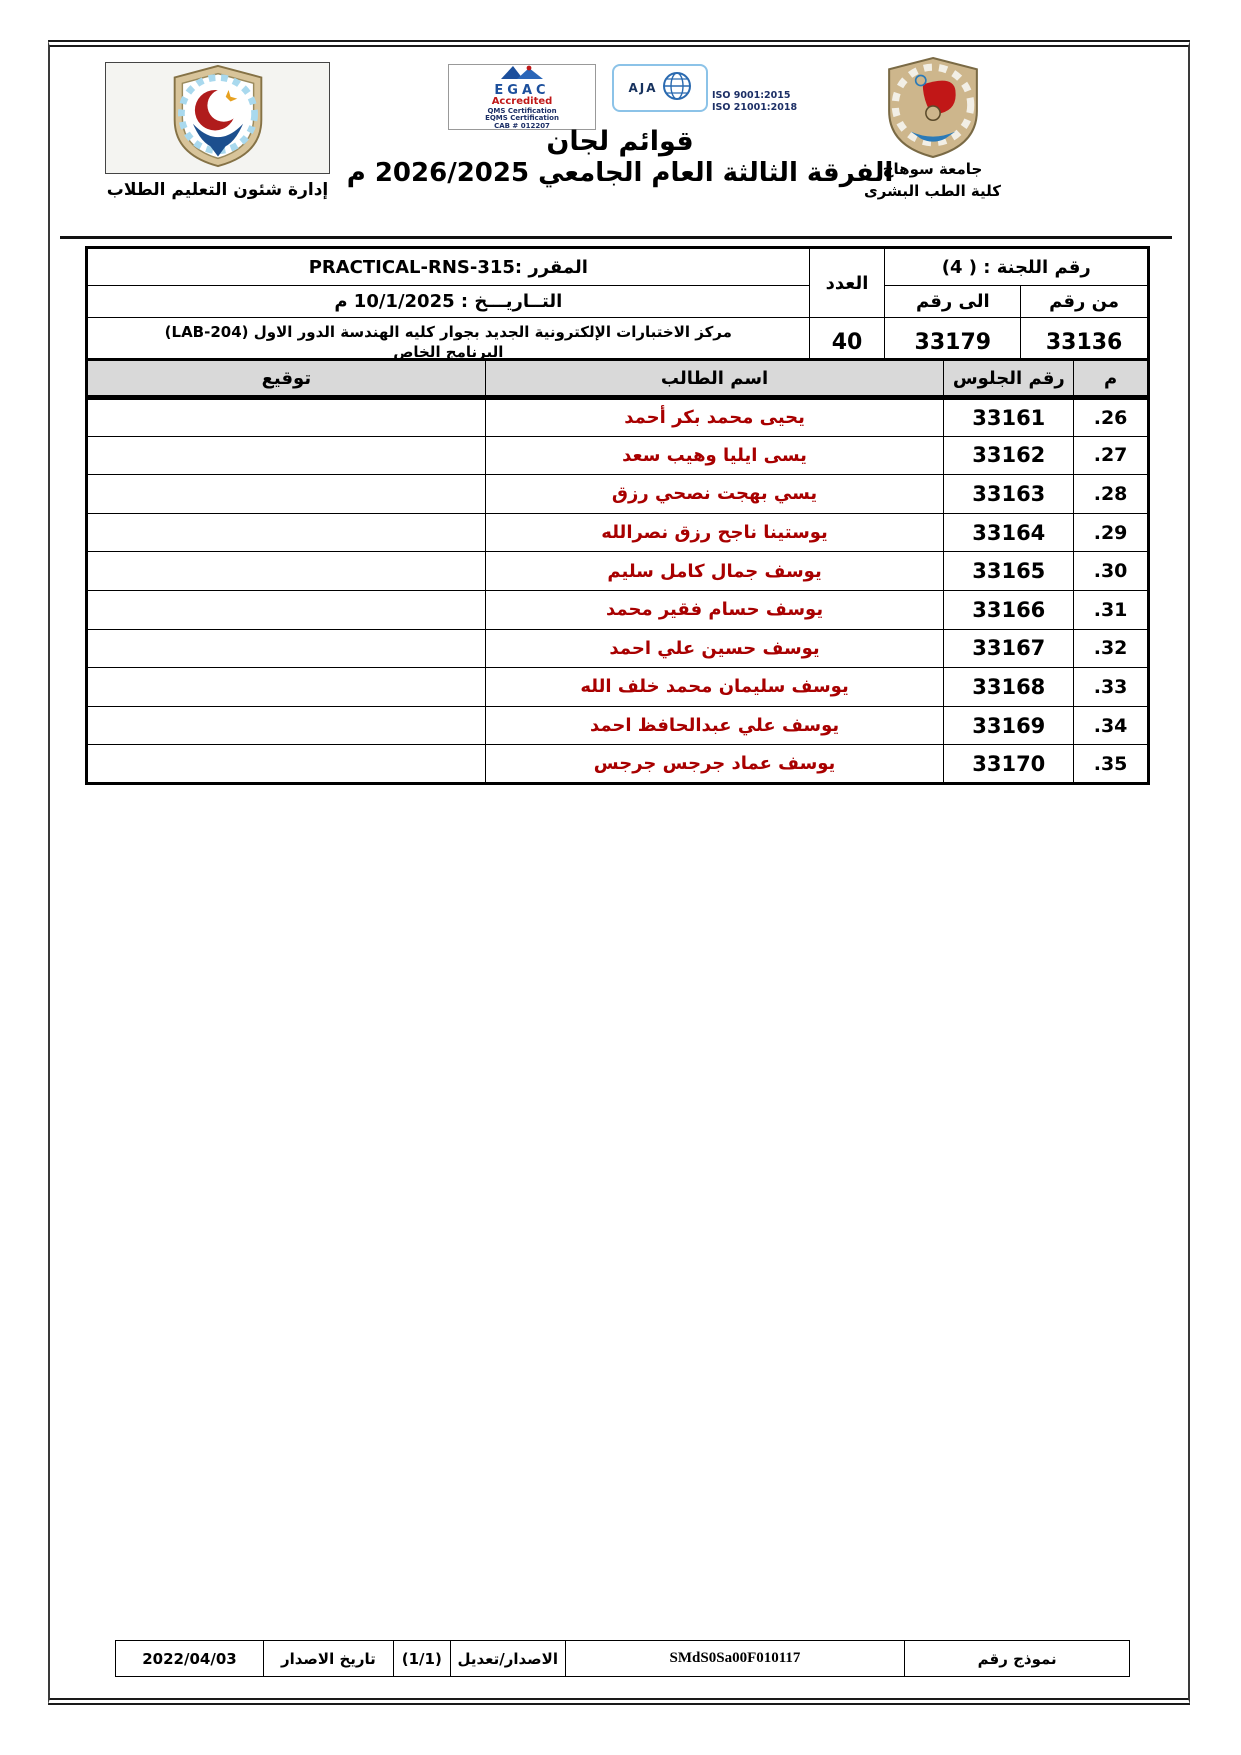 Image resolution: width=1241 pixels, height=1755 pixels. Describe the element at coordinates (1111, 609) in the screenshot. I see `row-index: 31.` at that location.